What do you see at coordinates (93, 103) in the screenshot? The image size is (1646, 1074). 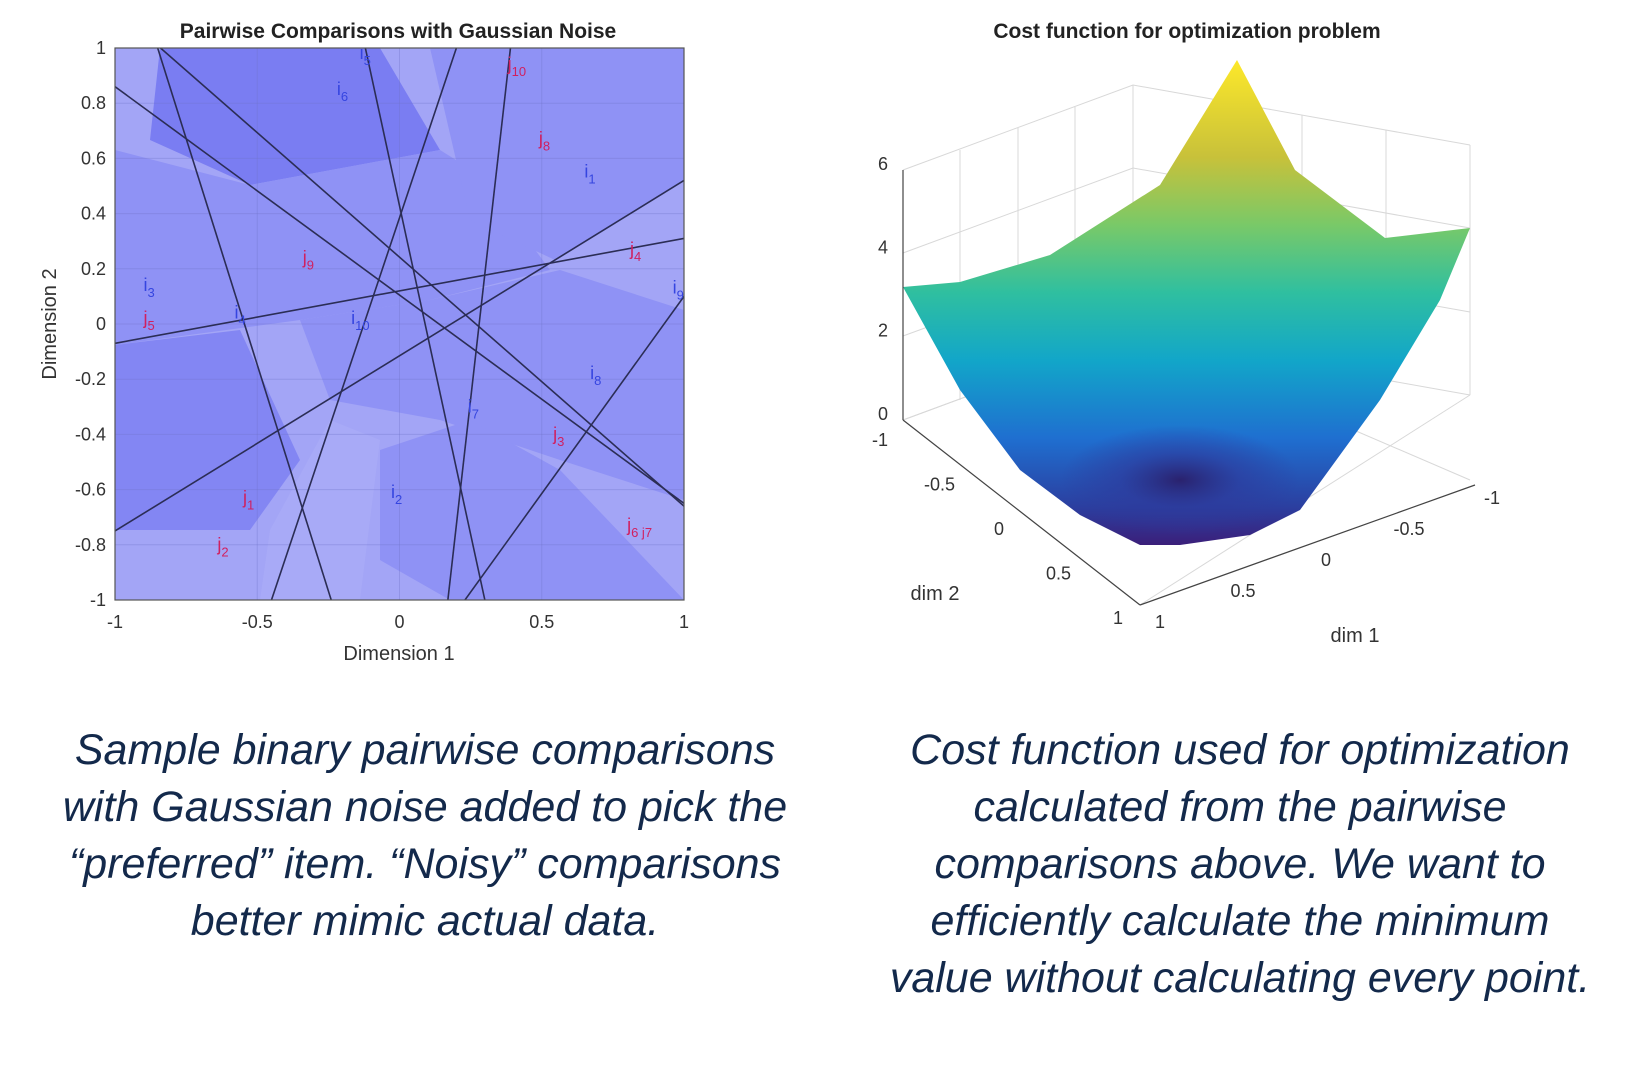 I see `y-tick-label: 0.8` at bounding box center [93, 103].